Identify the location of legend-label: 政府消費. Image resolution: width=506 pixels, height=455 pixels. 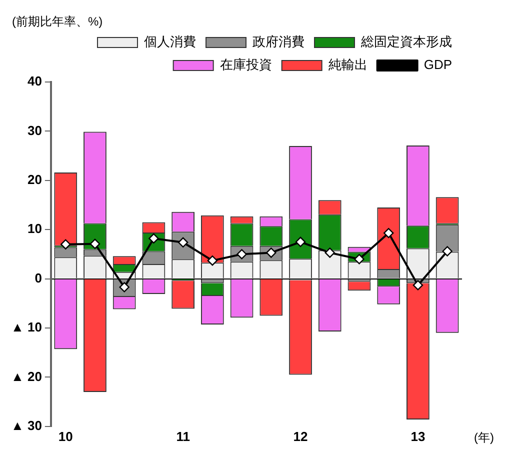
(278, 42).